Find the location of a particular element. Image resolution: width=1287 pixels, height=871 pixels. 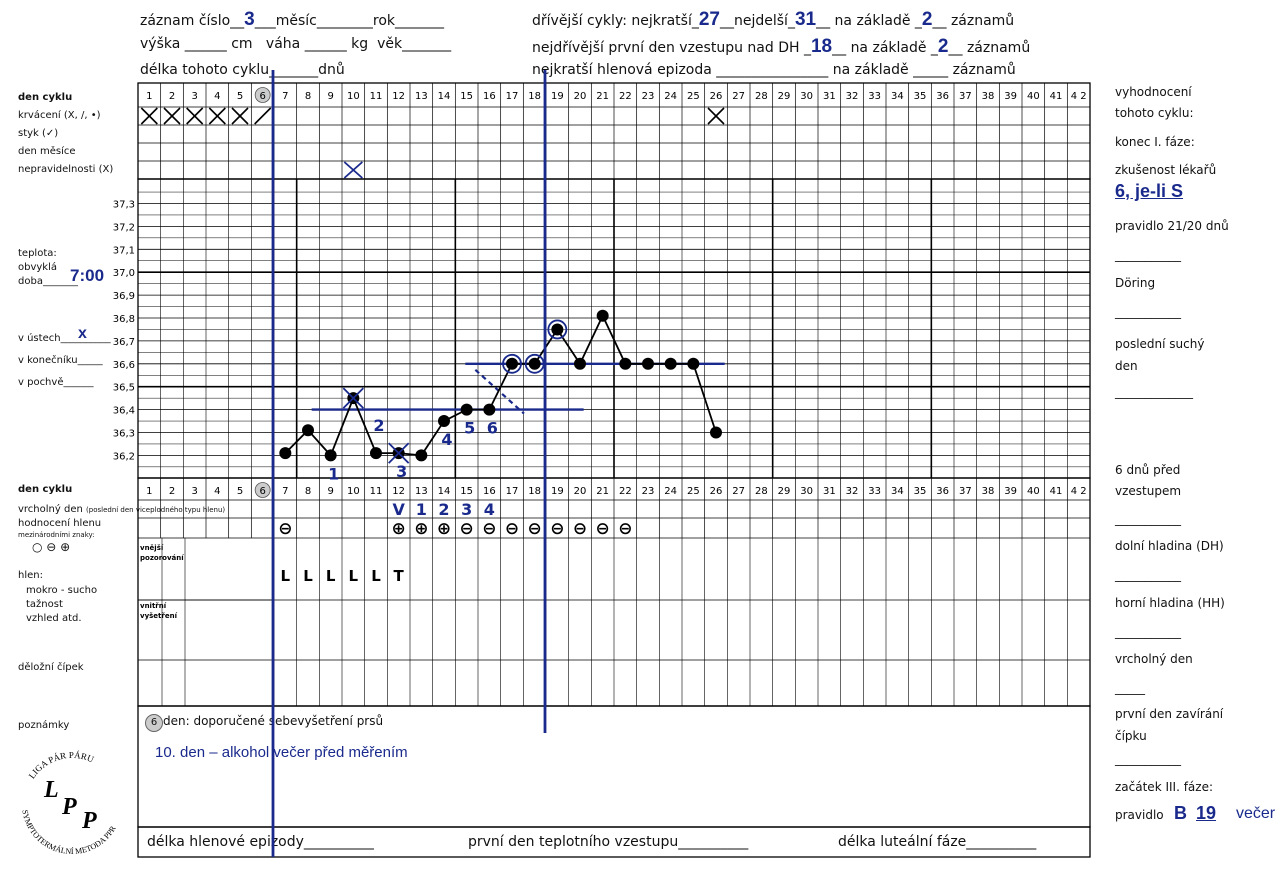

day-label: 25 is located at coordinates (693, 96).